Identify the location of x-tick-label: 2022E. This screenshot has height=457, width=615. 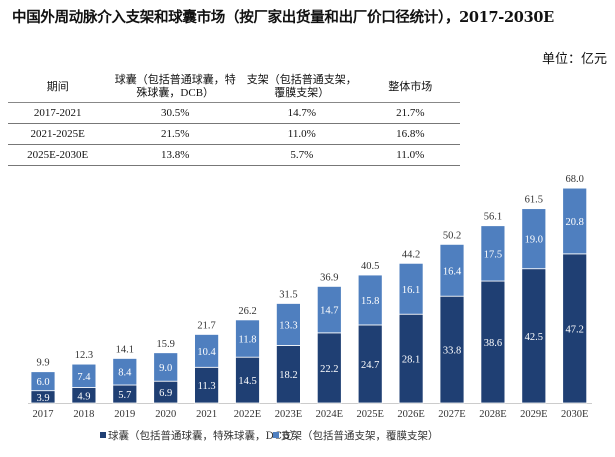
(247, 414).